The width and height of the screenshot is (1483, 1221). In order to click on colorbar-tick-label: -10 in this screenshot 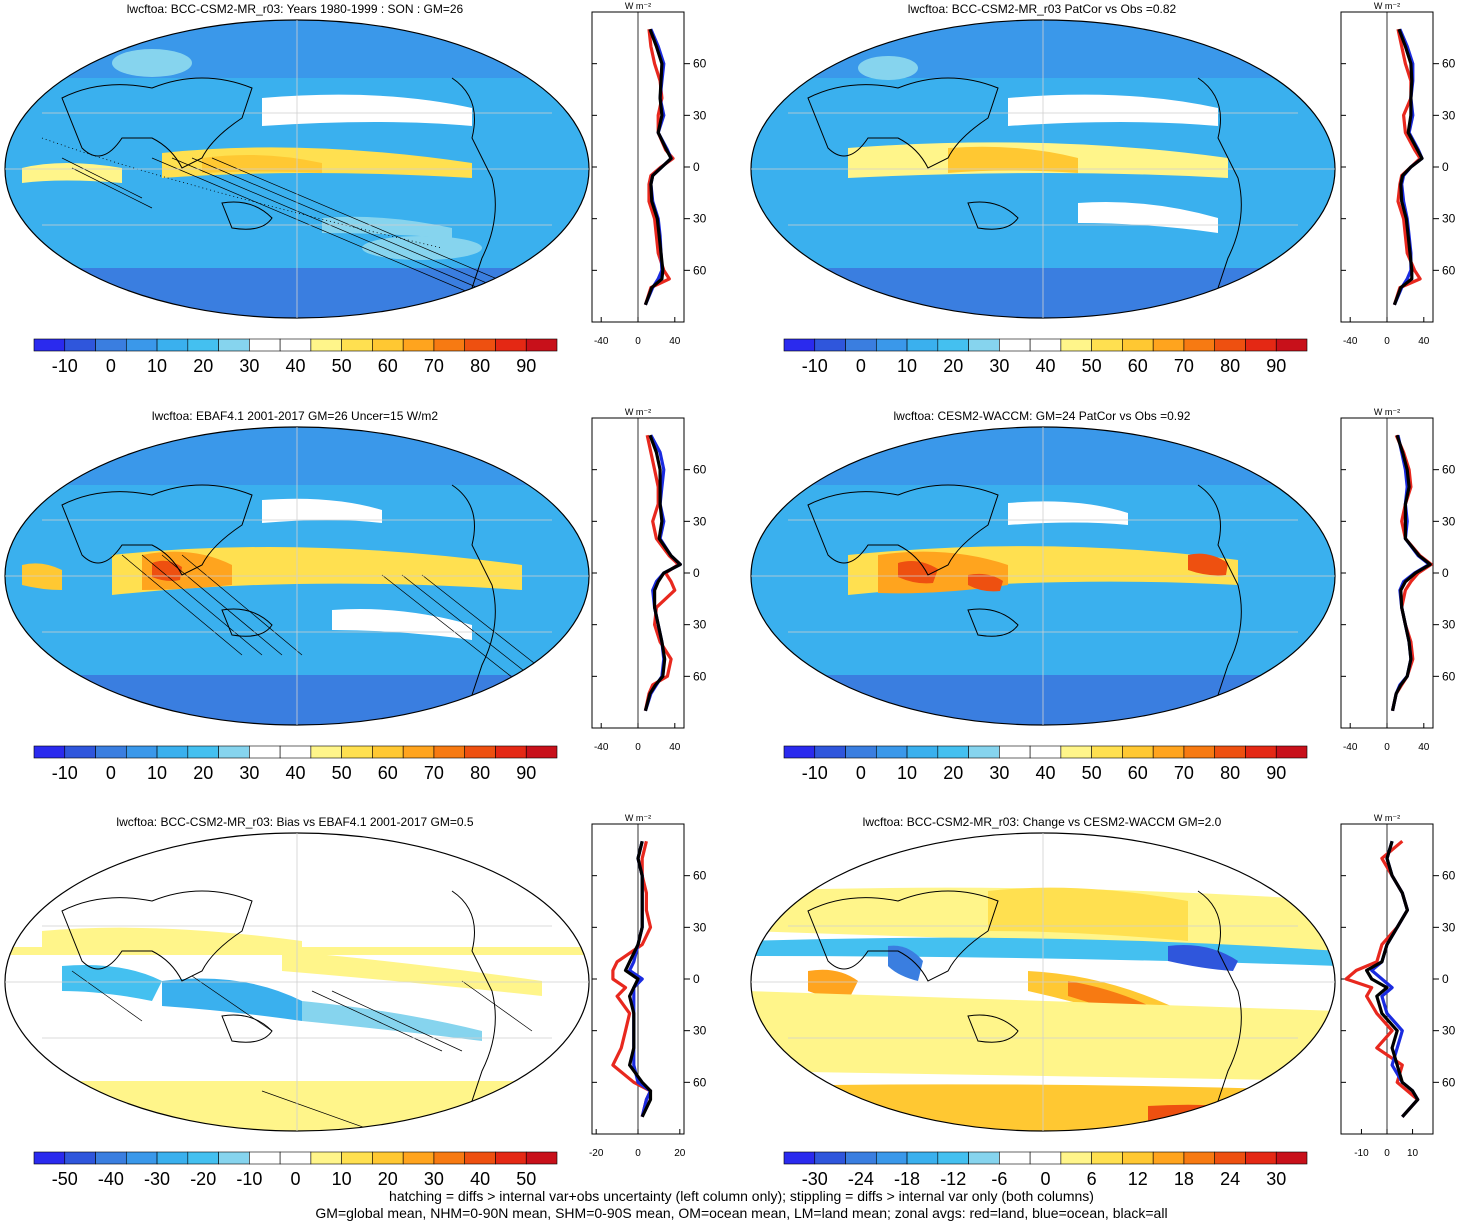, I will do `click(65, 773)`.